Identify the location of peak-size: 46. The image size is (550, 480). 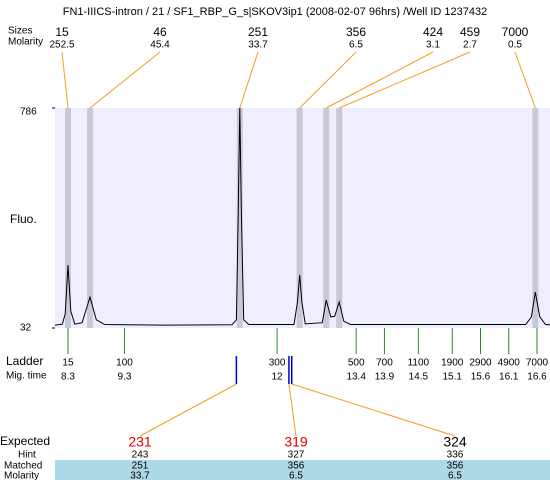
(160, 32).